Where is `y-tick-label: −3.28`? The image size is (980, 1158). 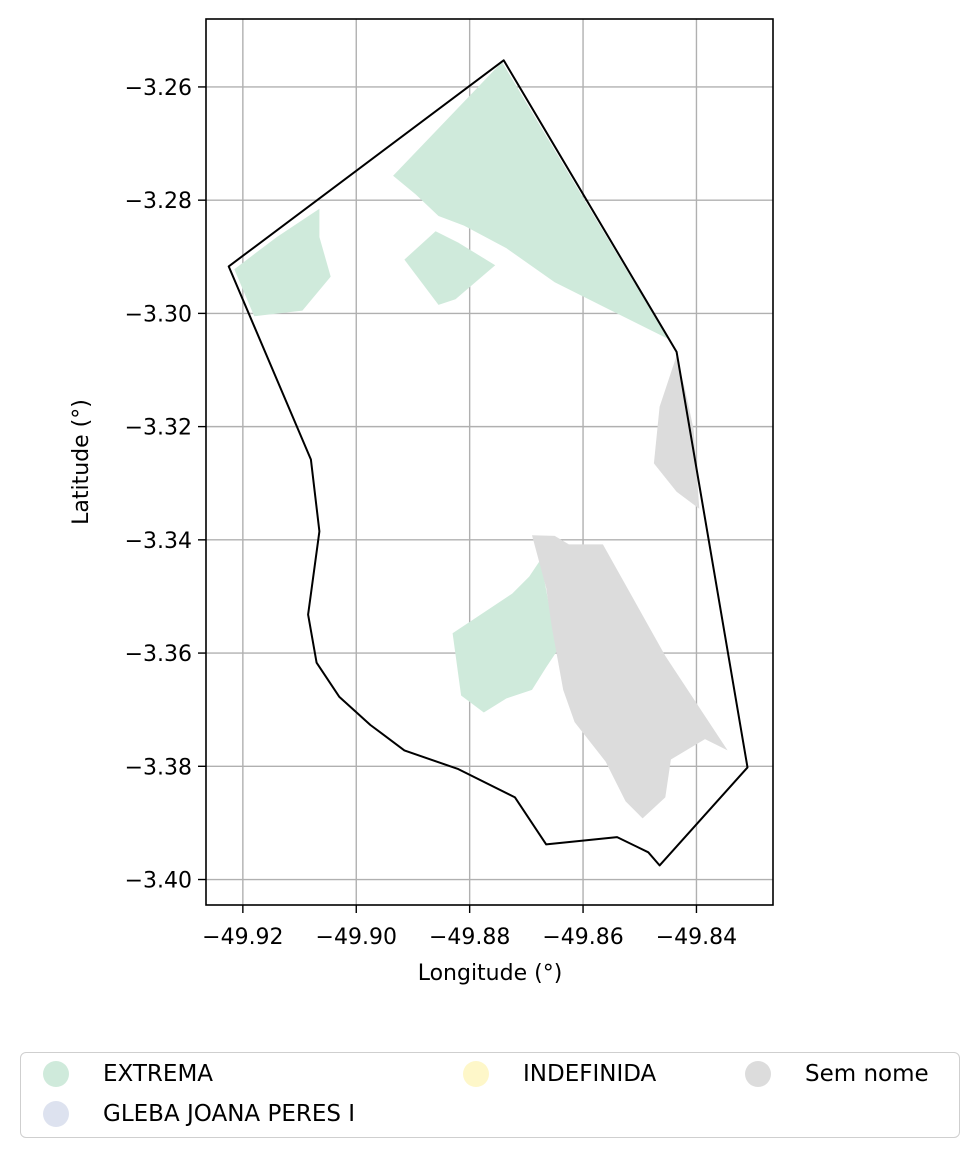
y-tick-label: −3.28 is located at coordinates (158, 201).